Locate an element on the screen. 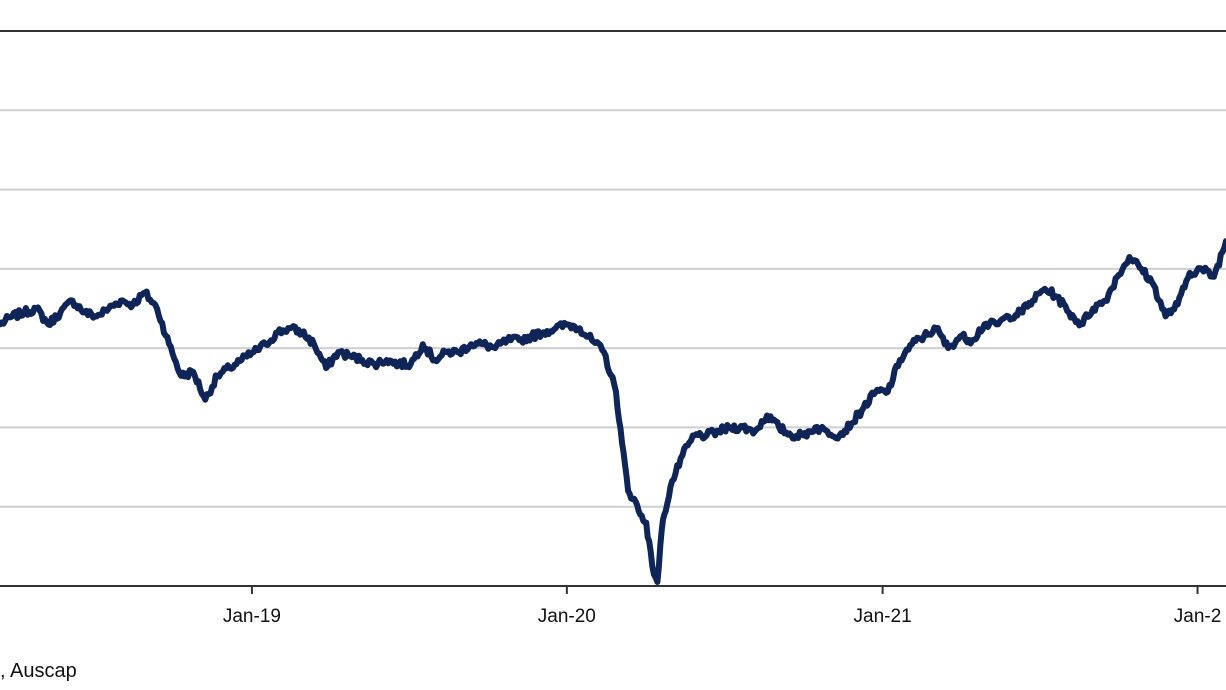 The width and height of the screenshot is (1226, 690). x-axis-ticks: Jan-19 Jan-20 Jan-21 Jan-2 is located at coordinates (722, 606).